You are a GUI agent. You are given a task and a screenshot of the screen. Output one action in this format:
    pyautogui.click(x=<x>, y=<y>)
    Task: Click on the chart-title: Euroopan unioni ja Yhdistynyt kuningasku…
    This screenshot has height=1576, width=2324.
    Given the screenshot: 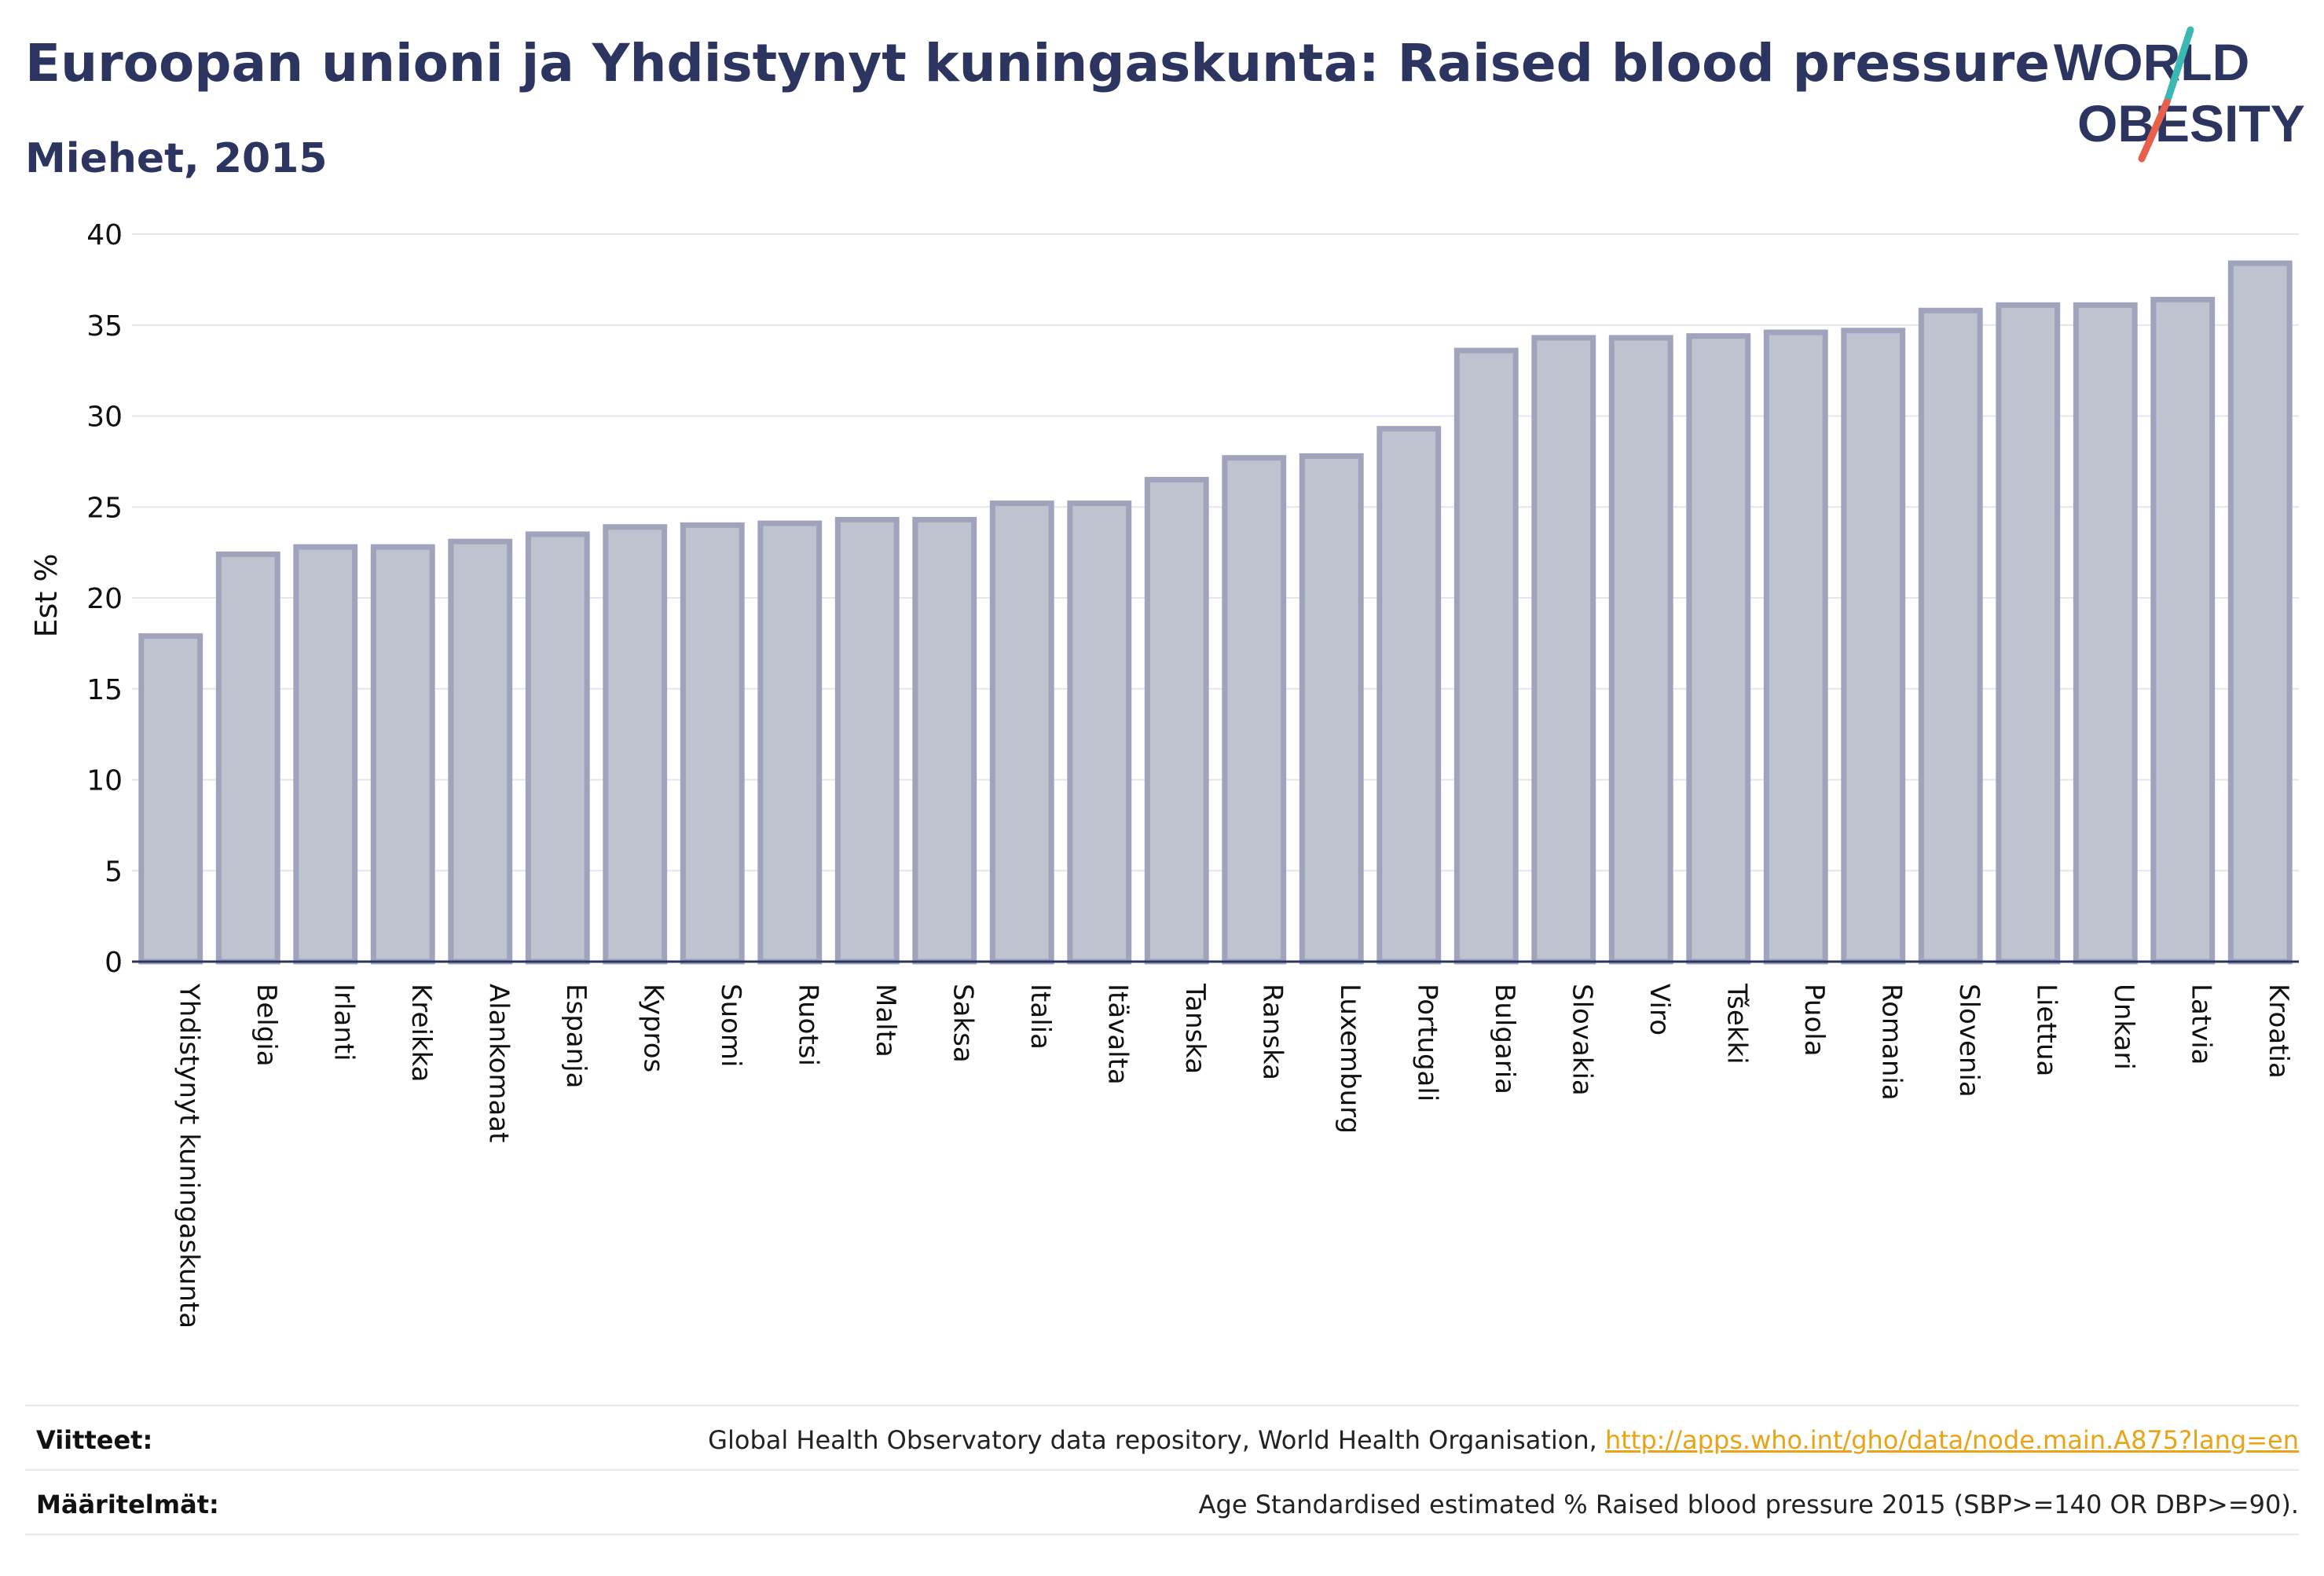 What is the action you would take?
    pyautogui.click(x=1038, y=63)
    